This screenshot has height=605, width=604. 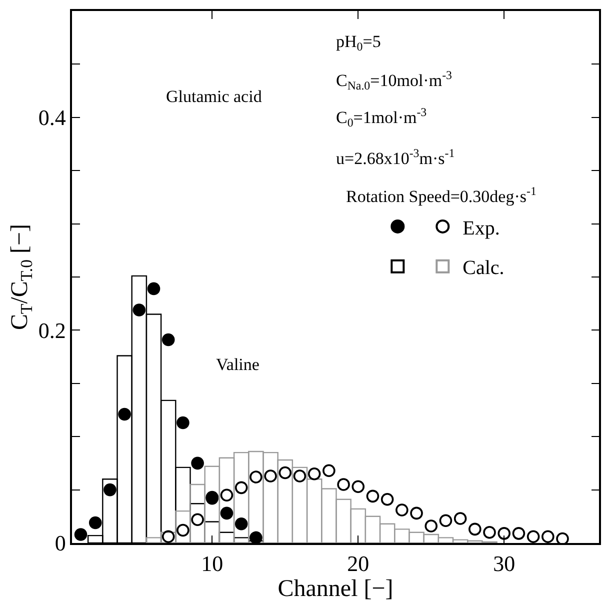 I want to click on annotation: C$_{Na.0}$=10mol·m$^{-3}$, so click(x=394, y=80).